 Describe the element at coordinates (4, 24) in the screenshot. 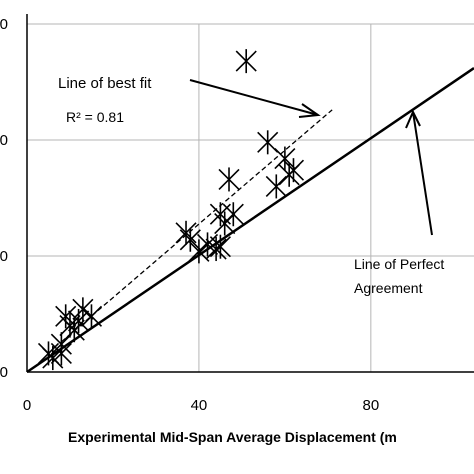

I see `y-tick-label-3: 0` at that location.